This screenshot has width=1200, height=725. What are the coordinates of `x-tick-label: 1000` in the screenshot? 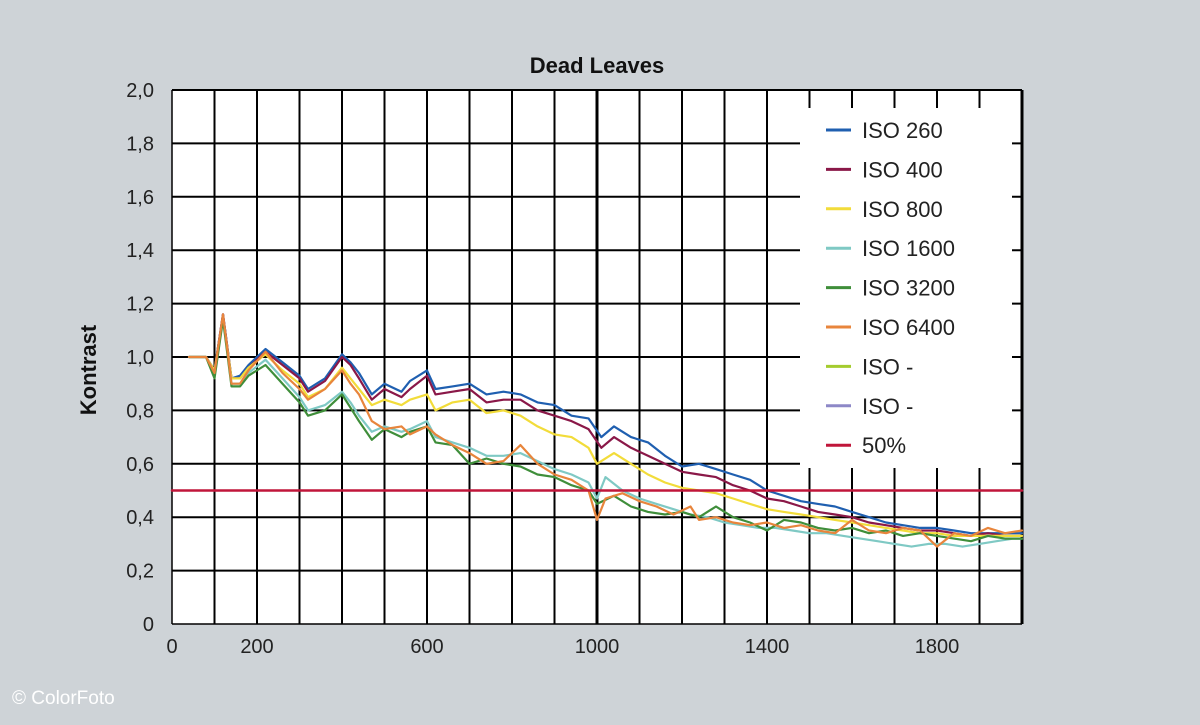 It's located at (597, 647).